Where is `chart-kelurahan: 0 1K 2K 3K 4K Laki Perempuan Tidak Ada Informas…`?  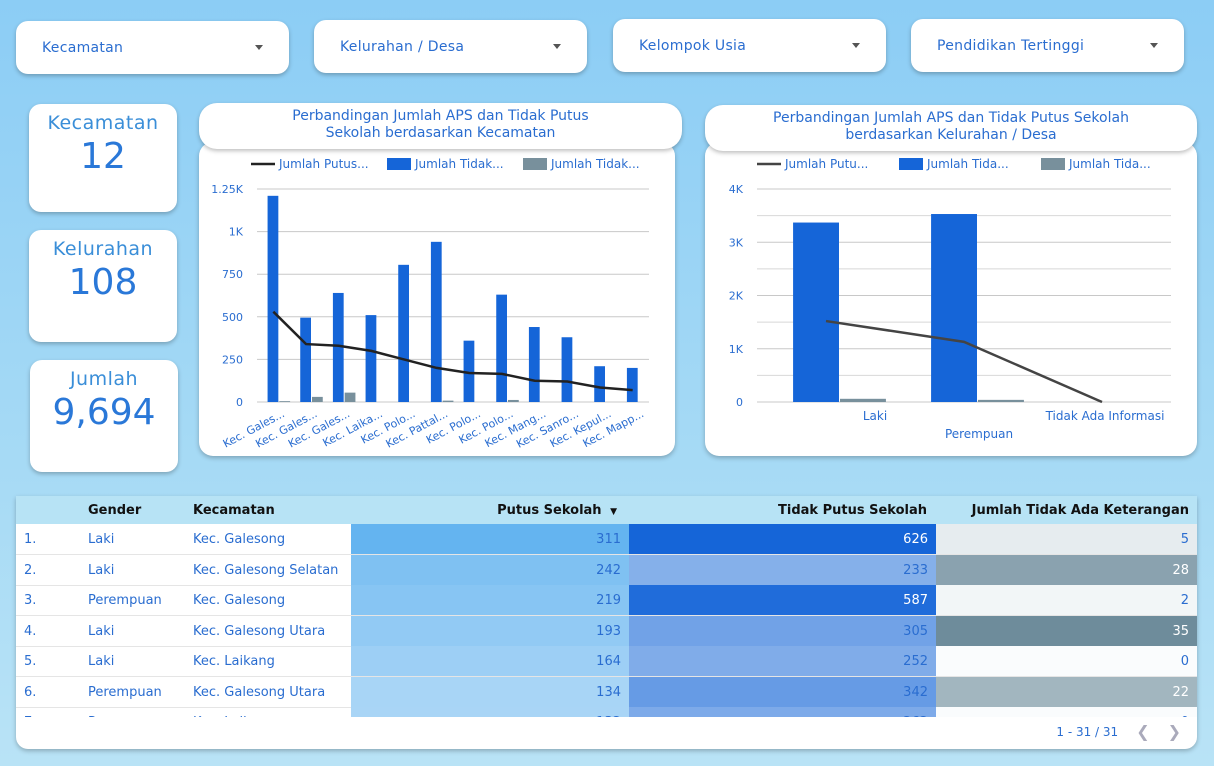
chart-kelurahan: 0 1K 2K 3K 4K Laki Perempuan Tidak Ada Informas… is located at coordinates (950, 299).